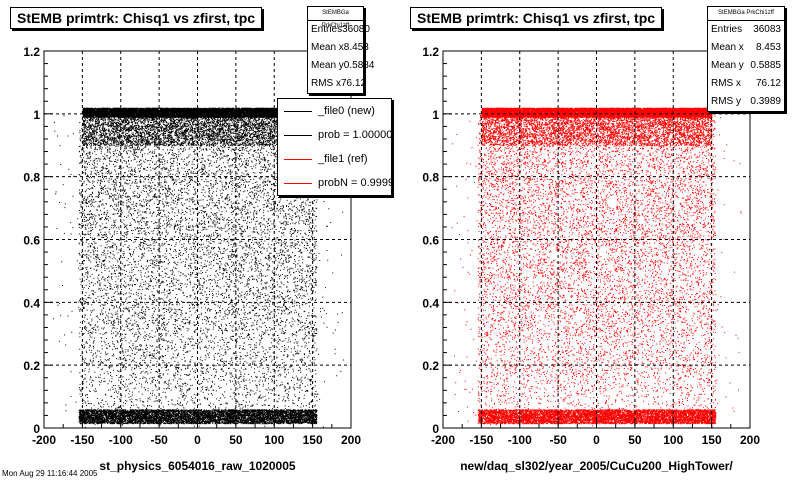 Image resolution: width=800 pixels, height=480 pixels. I want to click on chart-title-left: StEMB primtrk: Chisq1 vs zfirst, tpc, so click(136, 18).